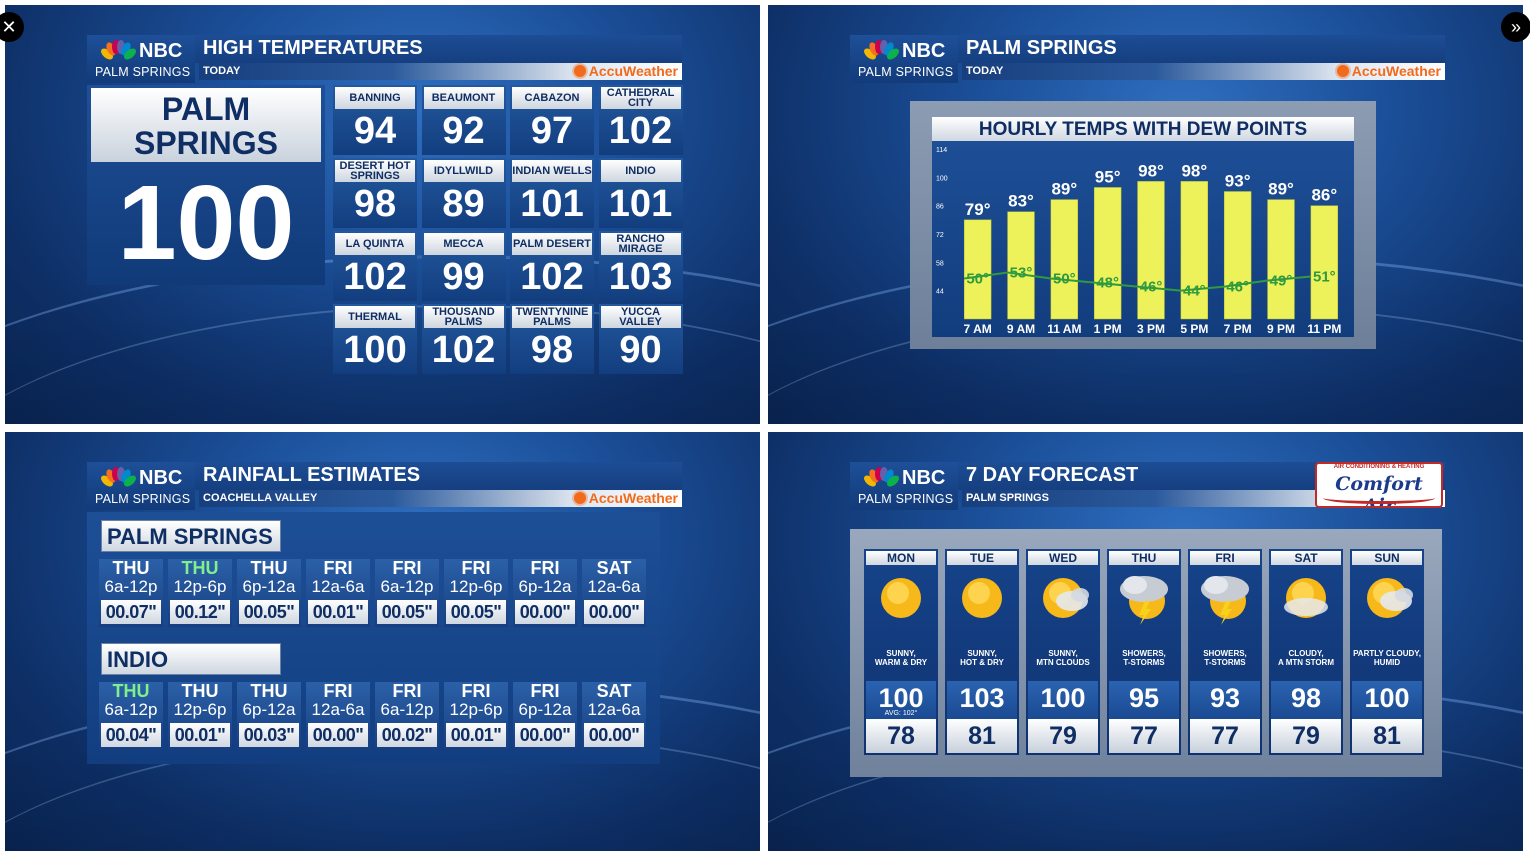 The width and height of the screenshot is (1530, 859). What do you see at coordinates (633, 498) in the screenshot?
I see `accuweather-label: AccuWeather` at bounding box center [633, 498].